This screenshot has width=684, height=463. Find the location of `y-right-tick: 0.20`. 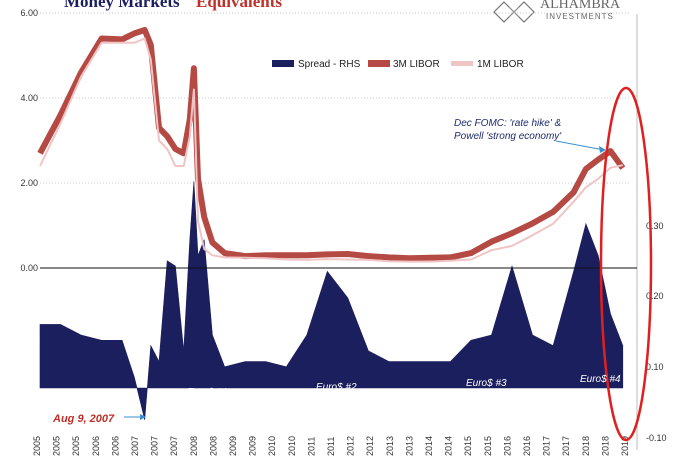

y-right-tick: 0.20 is located at coordinates (655, 296).